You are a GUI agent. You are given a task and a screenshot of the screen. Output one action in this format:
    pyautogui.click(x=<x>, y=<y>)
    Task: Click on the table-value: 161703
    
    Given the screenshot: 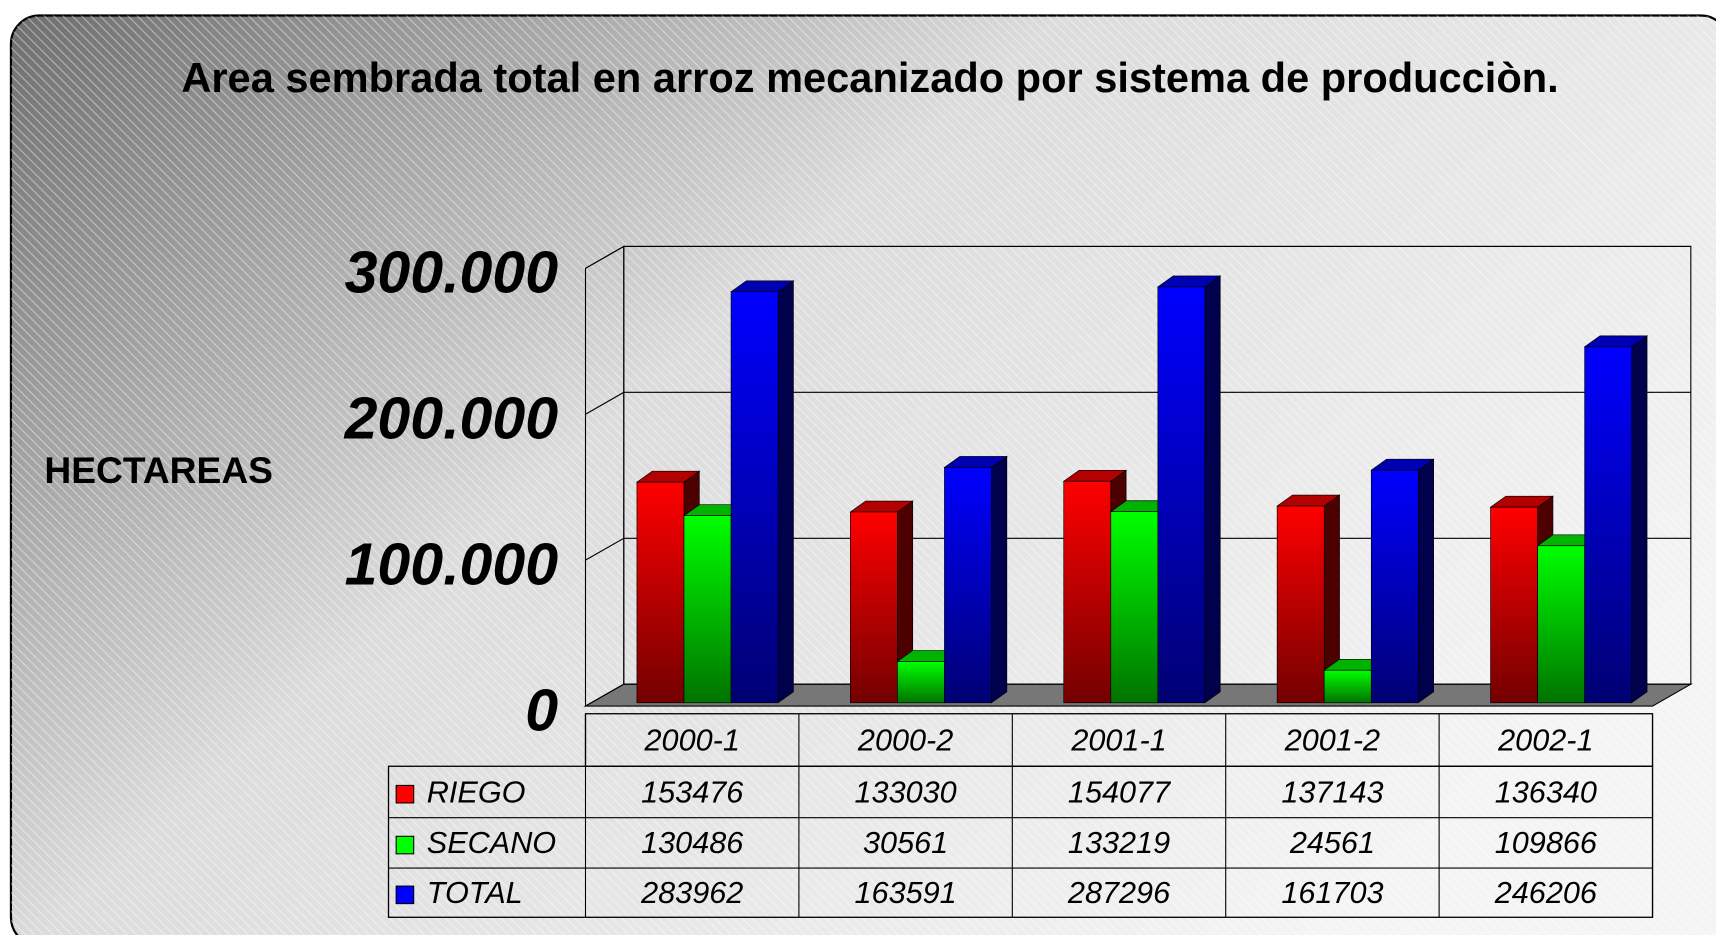 What is the action you would take?
    pyautogui.click(x=1332, y=893)
    